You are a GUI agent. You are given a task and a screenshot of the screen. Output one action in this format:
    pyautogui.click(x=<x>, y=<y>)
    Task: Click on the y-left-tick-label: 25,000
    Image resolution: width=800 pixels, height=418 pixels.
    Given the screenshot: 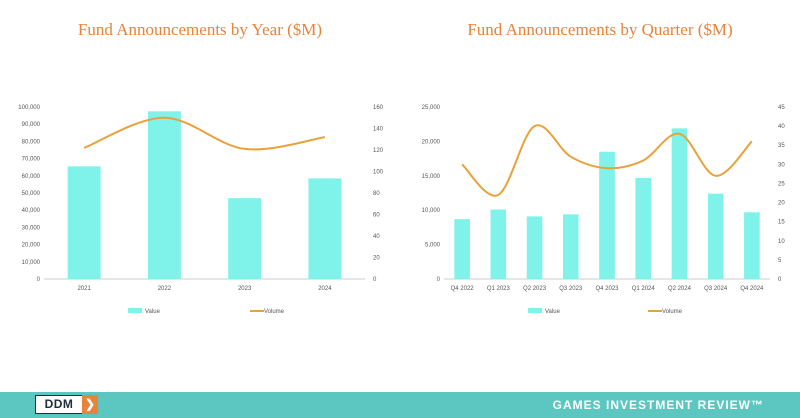 What is the action you would take?
    pyautogui.click(x=431, y=108)
    